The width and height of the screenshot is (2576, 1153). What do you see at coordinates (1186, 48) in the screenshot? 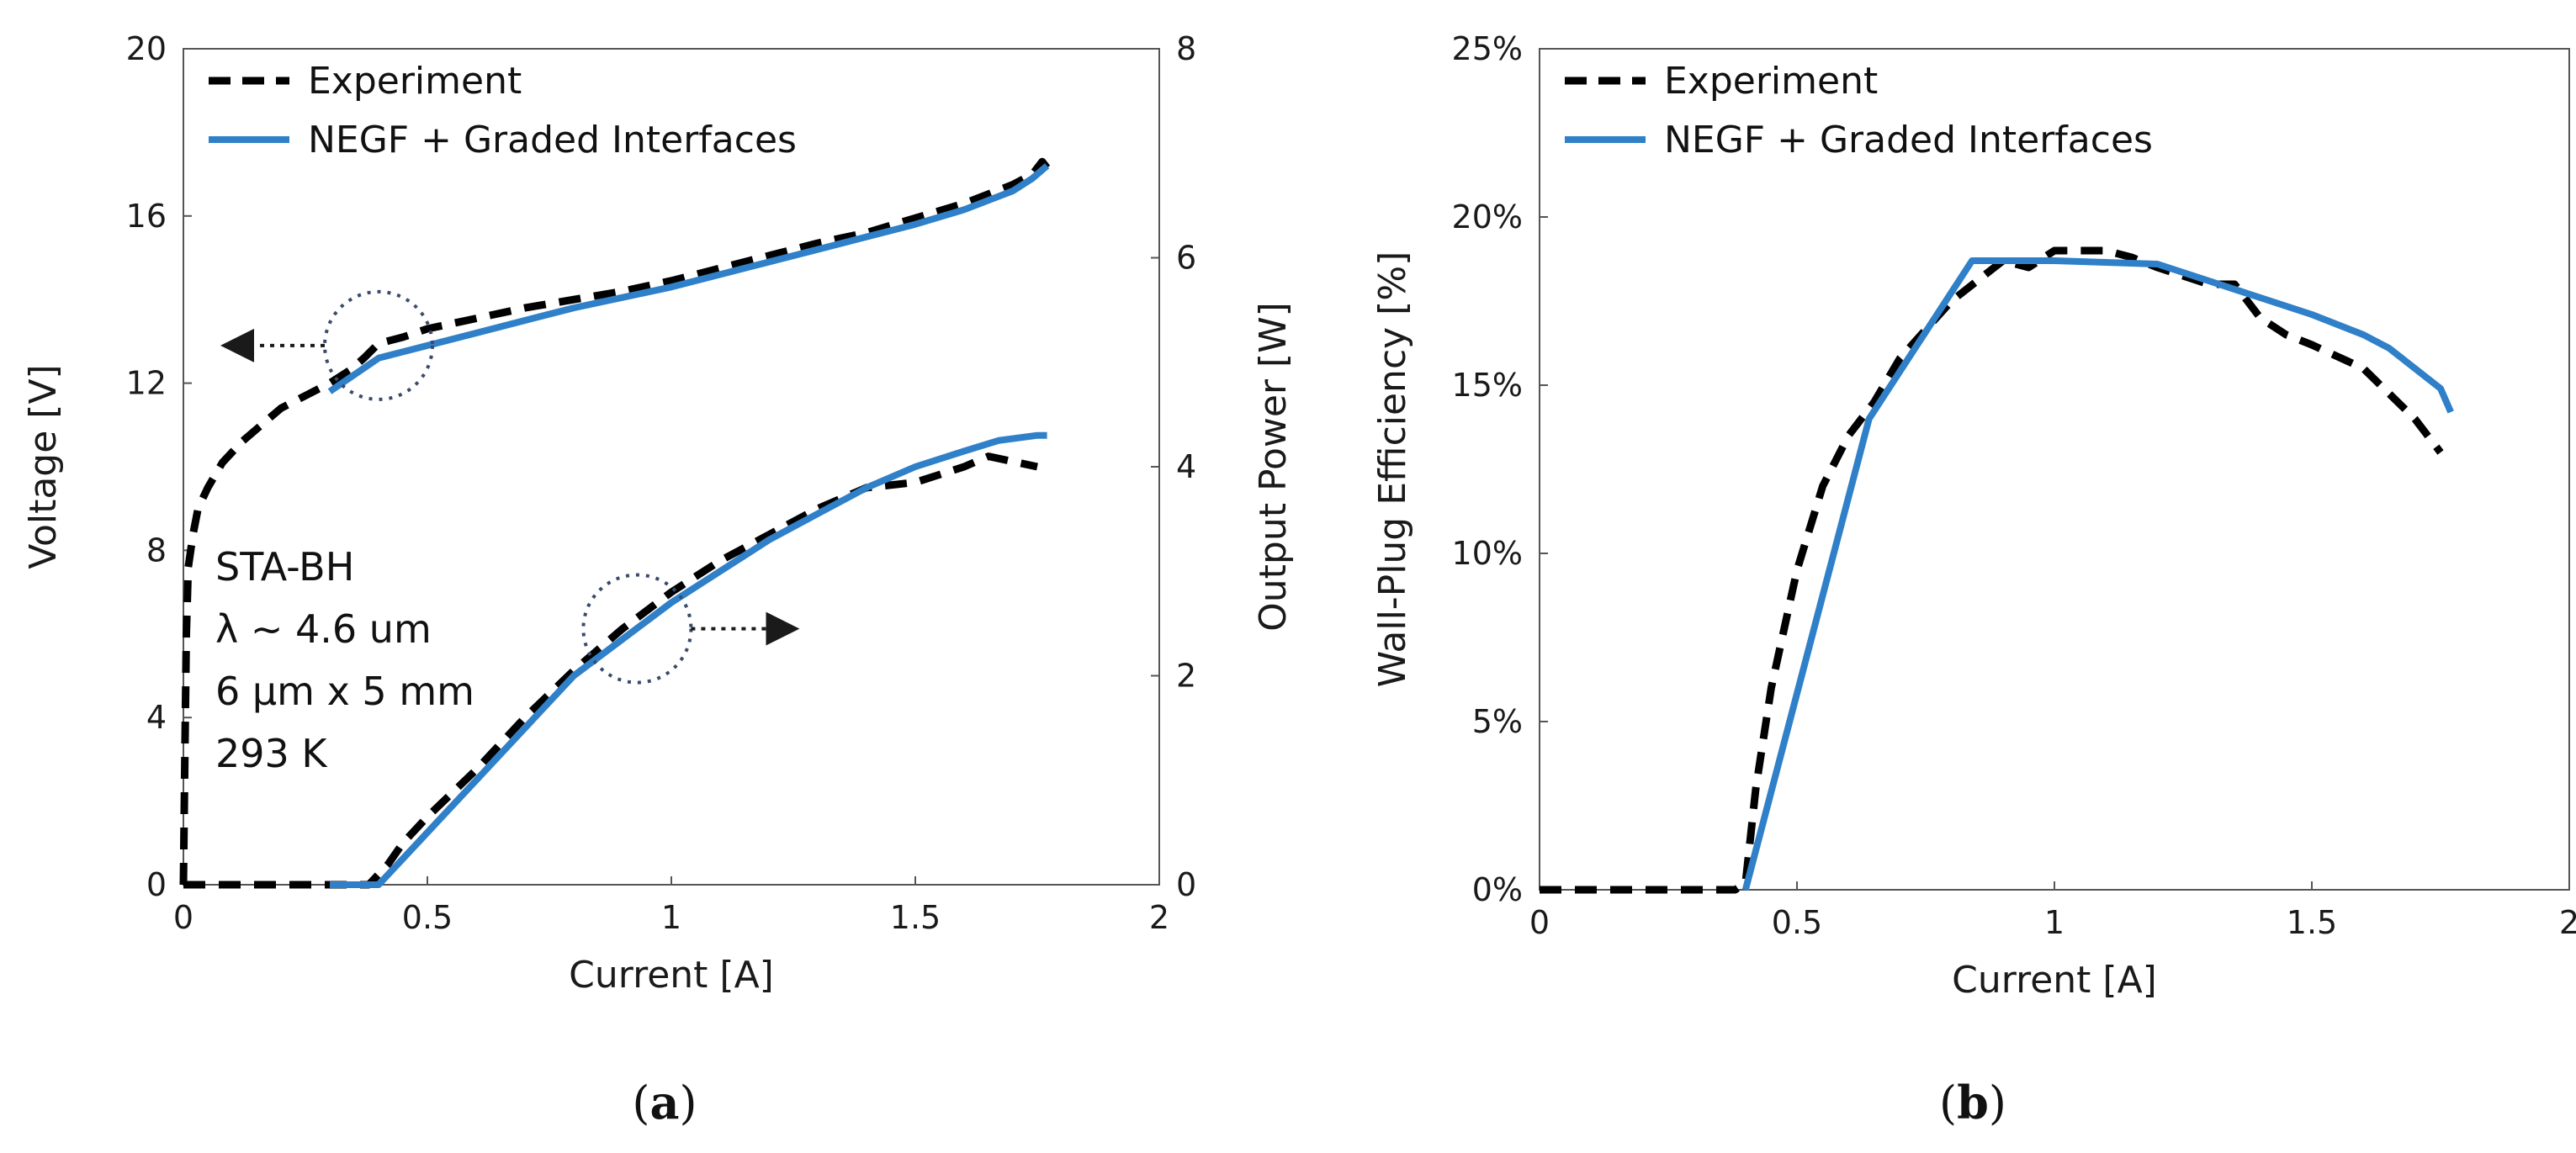
I see `y2-tick-label: 8` at bounding box center [1186, 48].